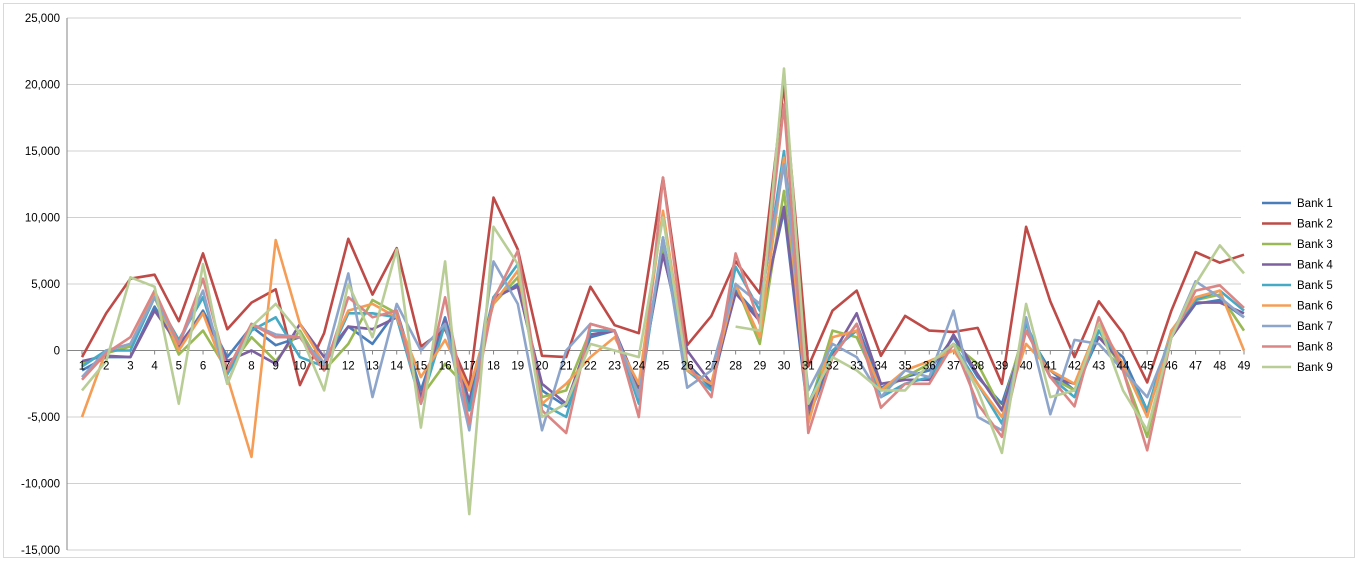  I want to click on legend-label: Bank 8, so click(1315, 348).